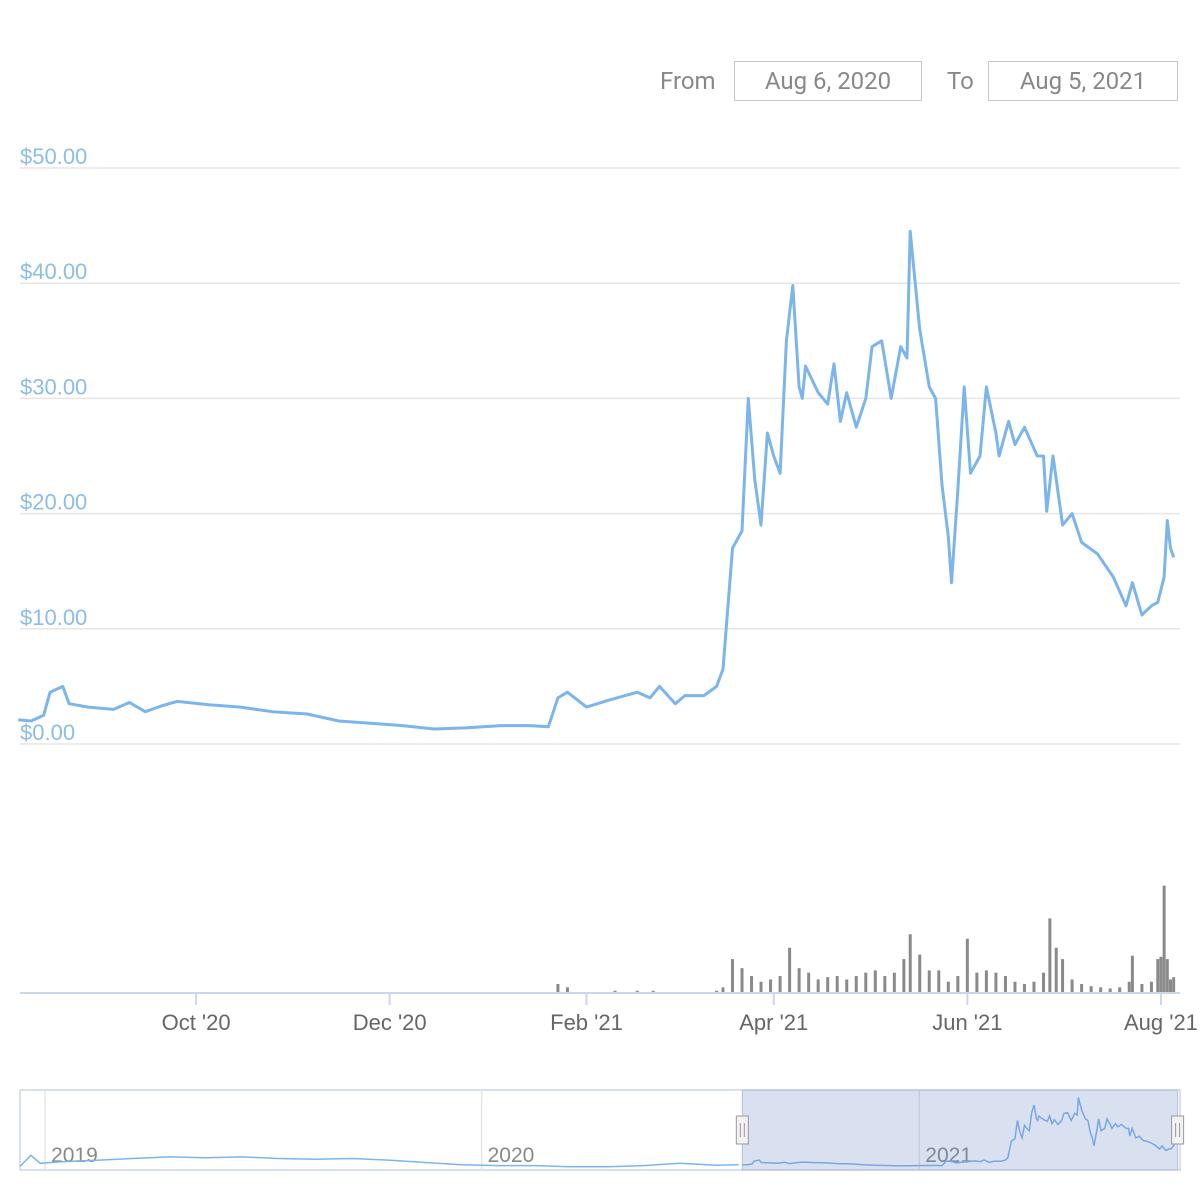  What do you see at coordinates (53, 386) in the screenshot?
I see `y-tick-label: $30.00` at bounding box center [53, 386].